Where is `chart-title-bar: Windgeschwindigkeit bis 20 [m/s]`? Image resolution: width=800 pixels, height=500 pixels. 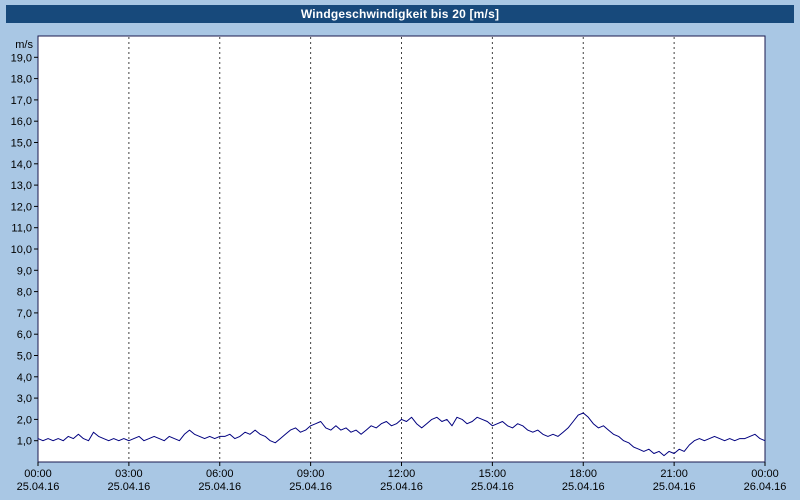
chart-title-bar: Windgeschwindigkeit bis 20 [m/s] is located at coordinates (400, 14).